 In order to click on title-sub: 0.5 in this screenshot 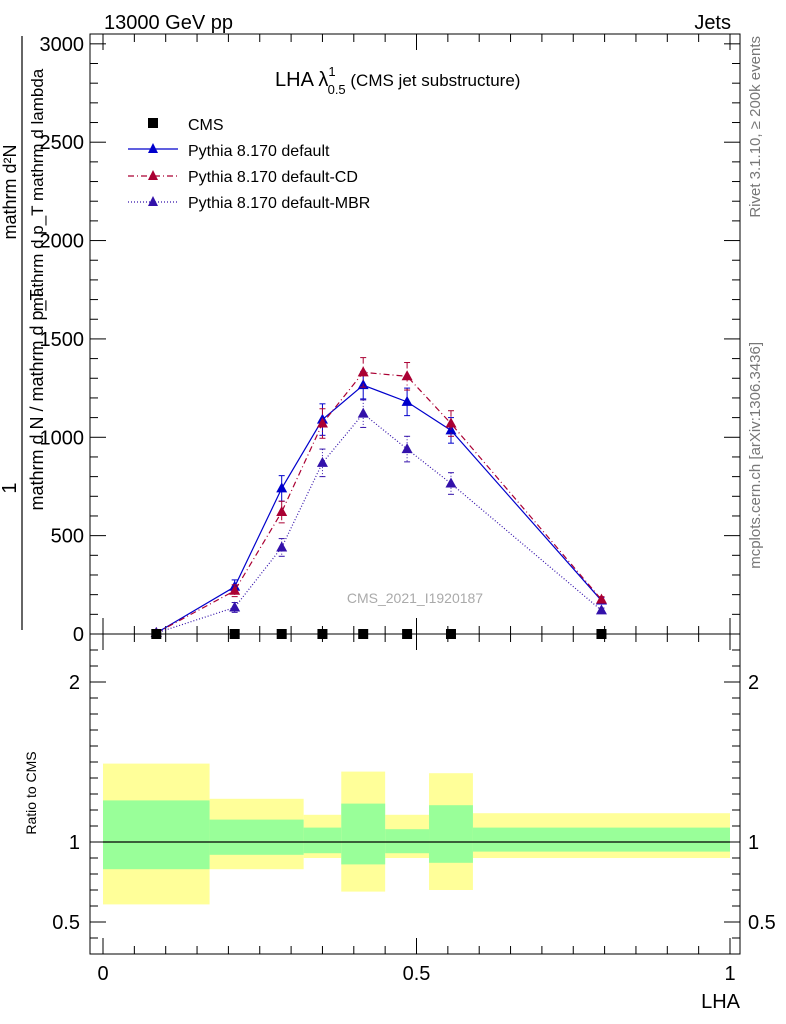, I will do `click(337, 89)`.